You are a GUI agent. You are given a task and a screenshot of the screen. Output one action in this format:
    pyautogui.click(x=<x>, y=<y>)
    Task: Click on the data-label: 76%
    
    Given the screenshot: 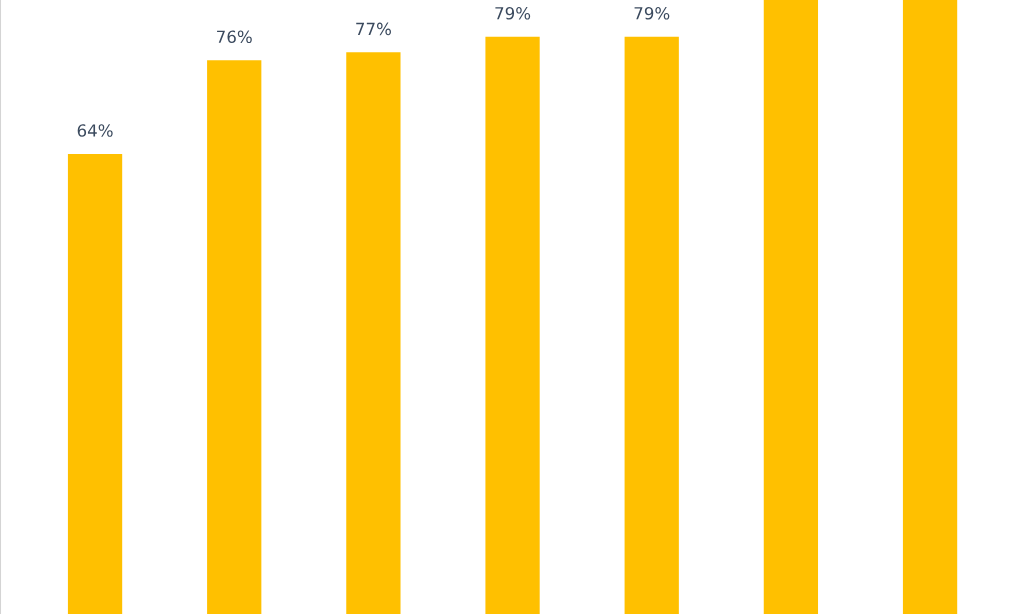 What is the action you would take?
    pyautogui.click(x=234, y=37)
    